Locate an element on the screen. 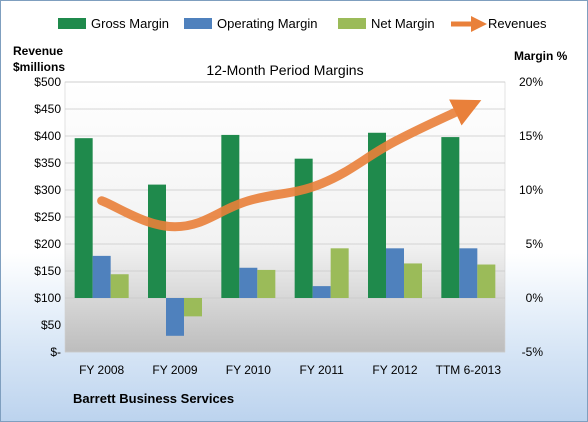  left-axis-title-line2: $millions is located at coordinates (39, 67).